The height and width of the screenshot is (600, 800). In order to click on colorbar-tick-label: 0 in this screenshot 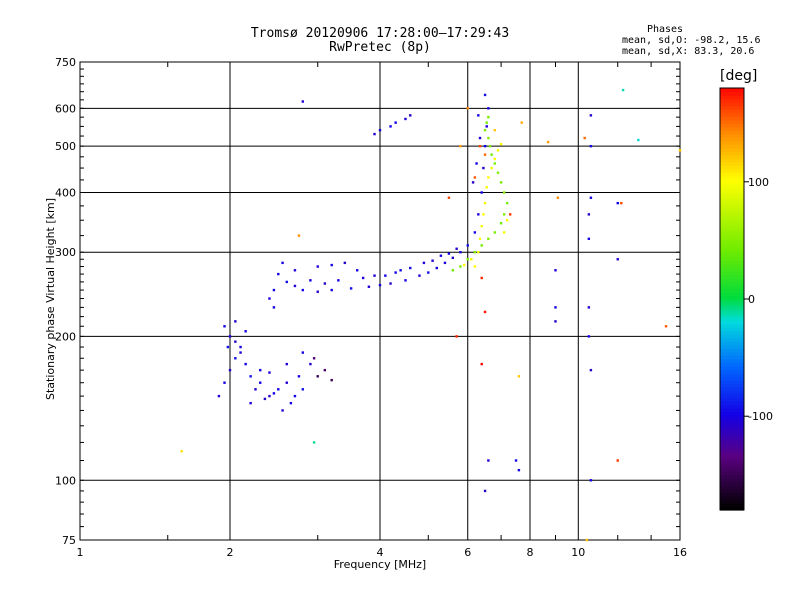, I will do `click(751, 299)`.